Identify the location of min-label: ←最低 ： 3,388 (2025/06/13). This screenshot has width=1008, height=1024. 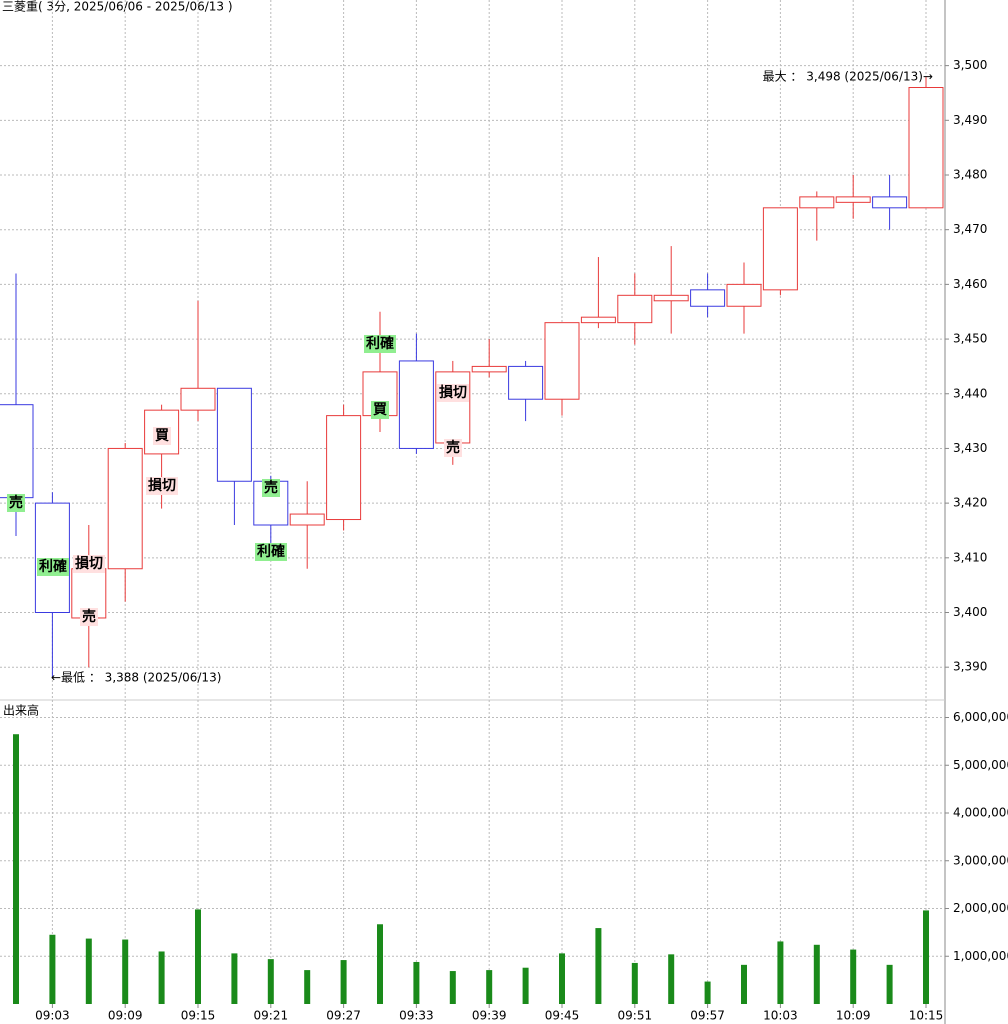
(136, 678).